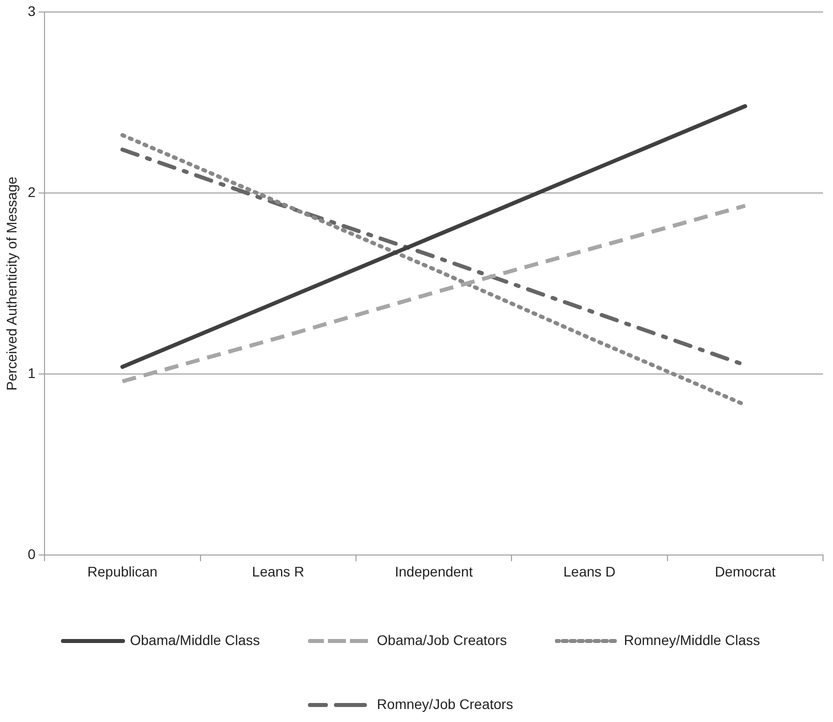  I want to click on x-tick-label: Independent, so click(433, 571).